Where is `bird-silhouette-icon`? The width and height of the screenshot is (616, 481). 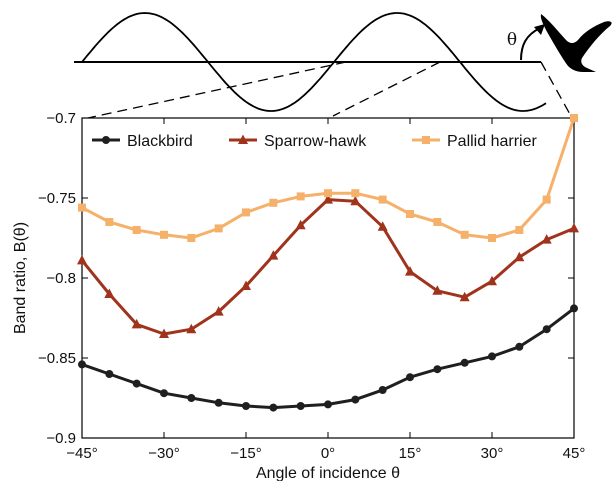
bird-silhouette-icon is located at coordinates (576, 43).